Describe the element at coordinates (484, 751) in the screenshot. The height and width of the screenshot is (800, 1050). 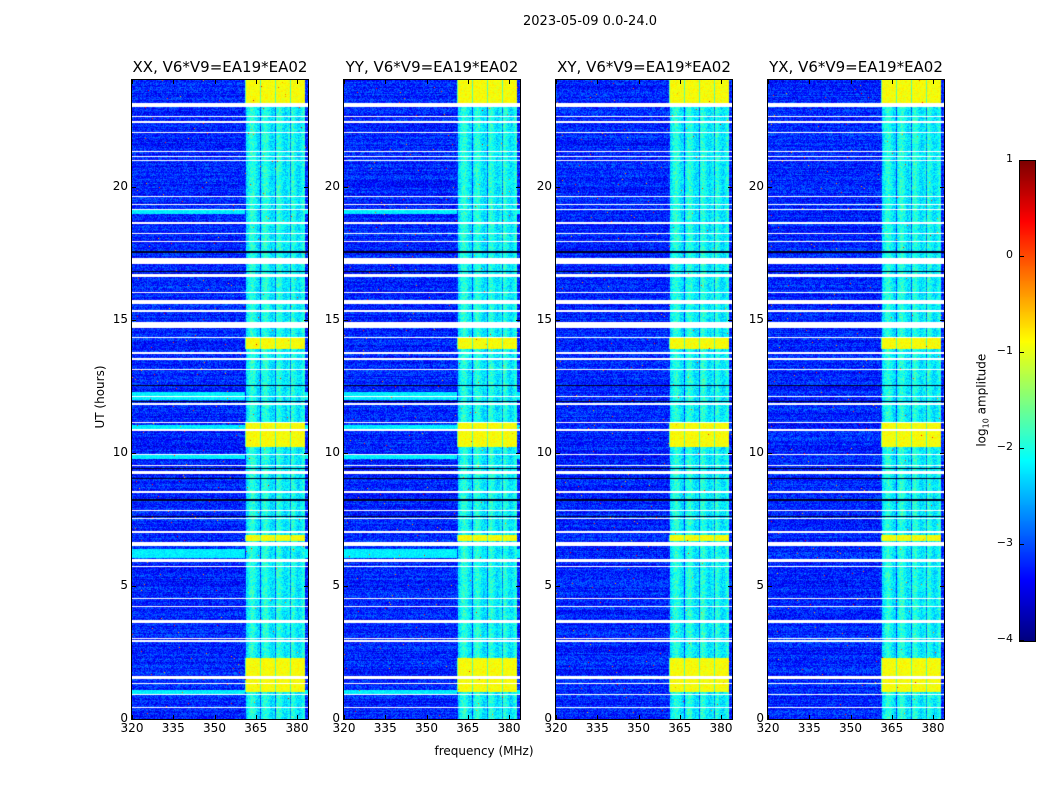
I see `x-axis-label: frequency (MHz)` at that location.